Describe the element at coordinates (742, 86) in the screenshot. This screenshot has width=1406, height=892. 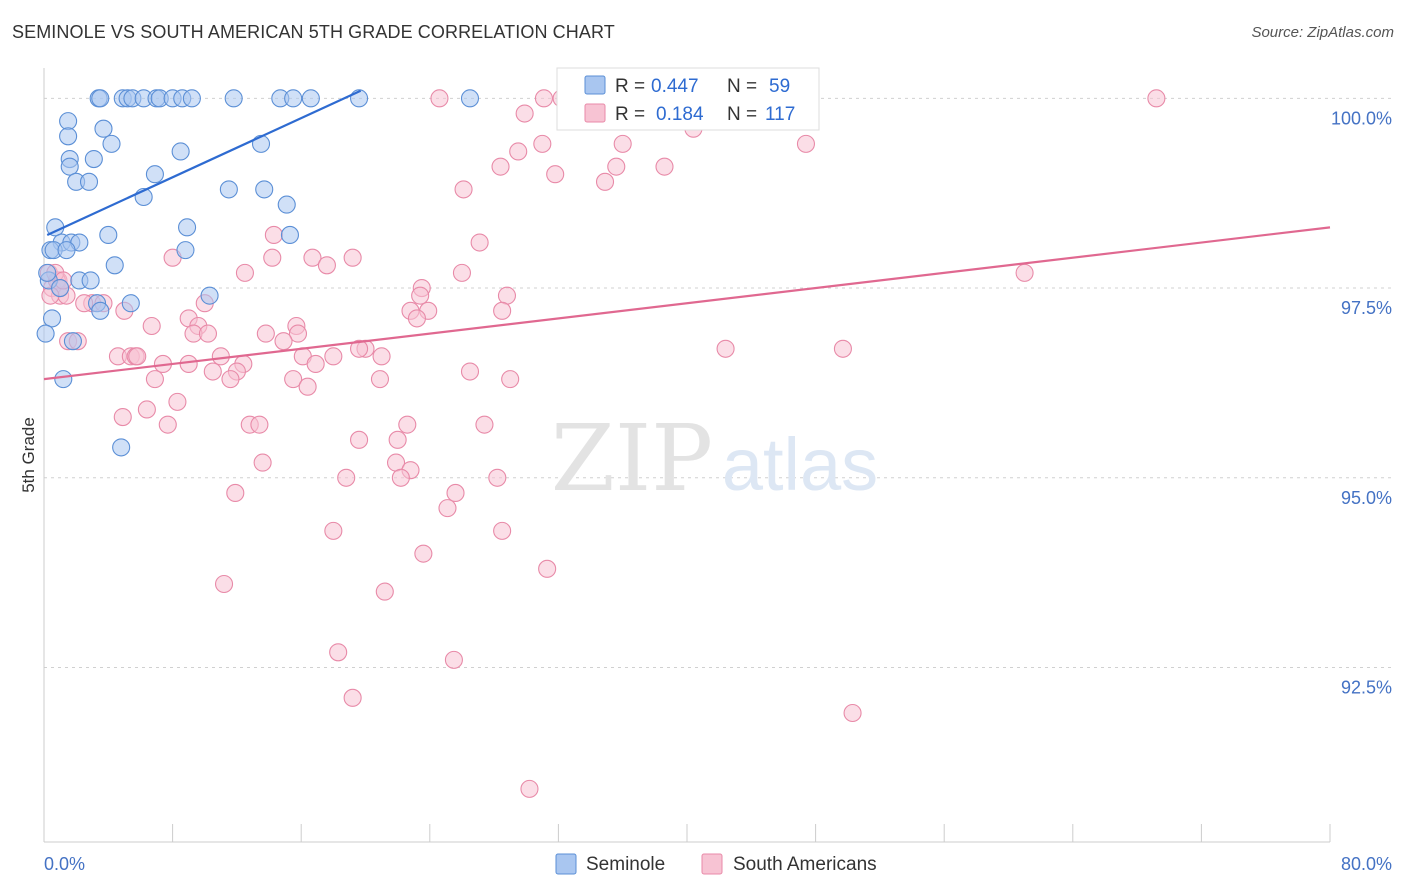
I see `stats-seminole-n-label: N =` at that location.